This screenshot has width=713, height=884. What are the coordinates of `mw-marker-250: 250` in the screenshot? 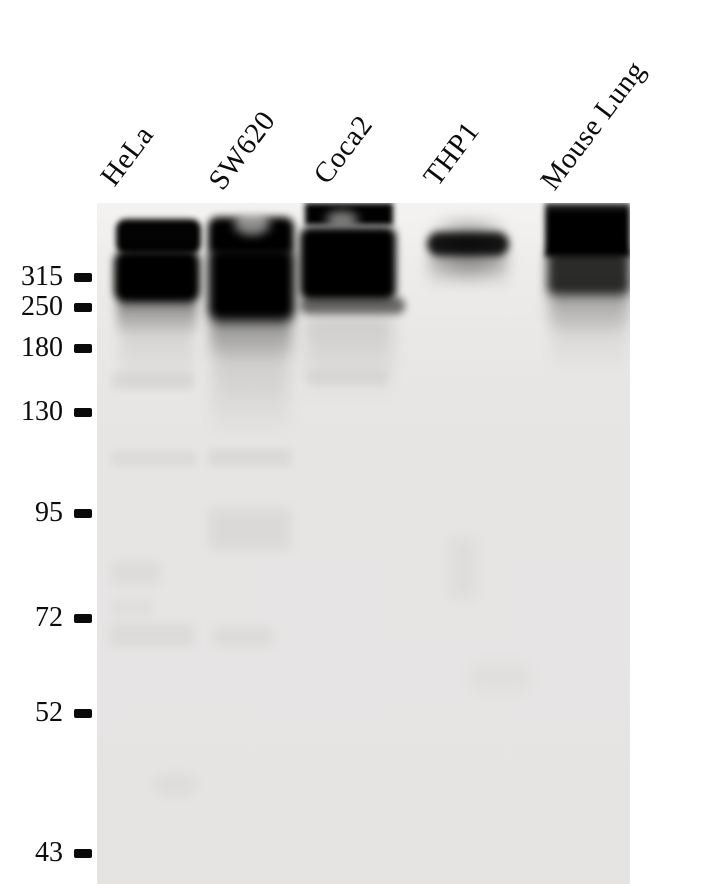 It's located at (50, 307).